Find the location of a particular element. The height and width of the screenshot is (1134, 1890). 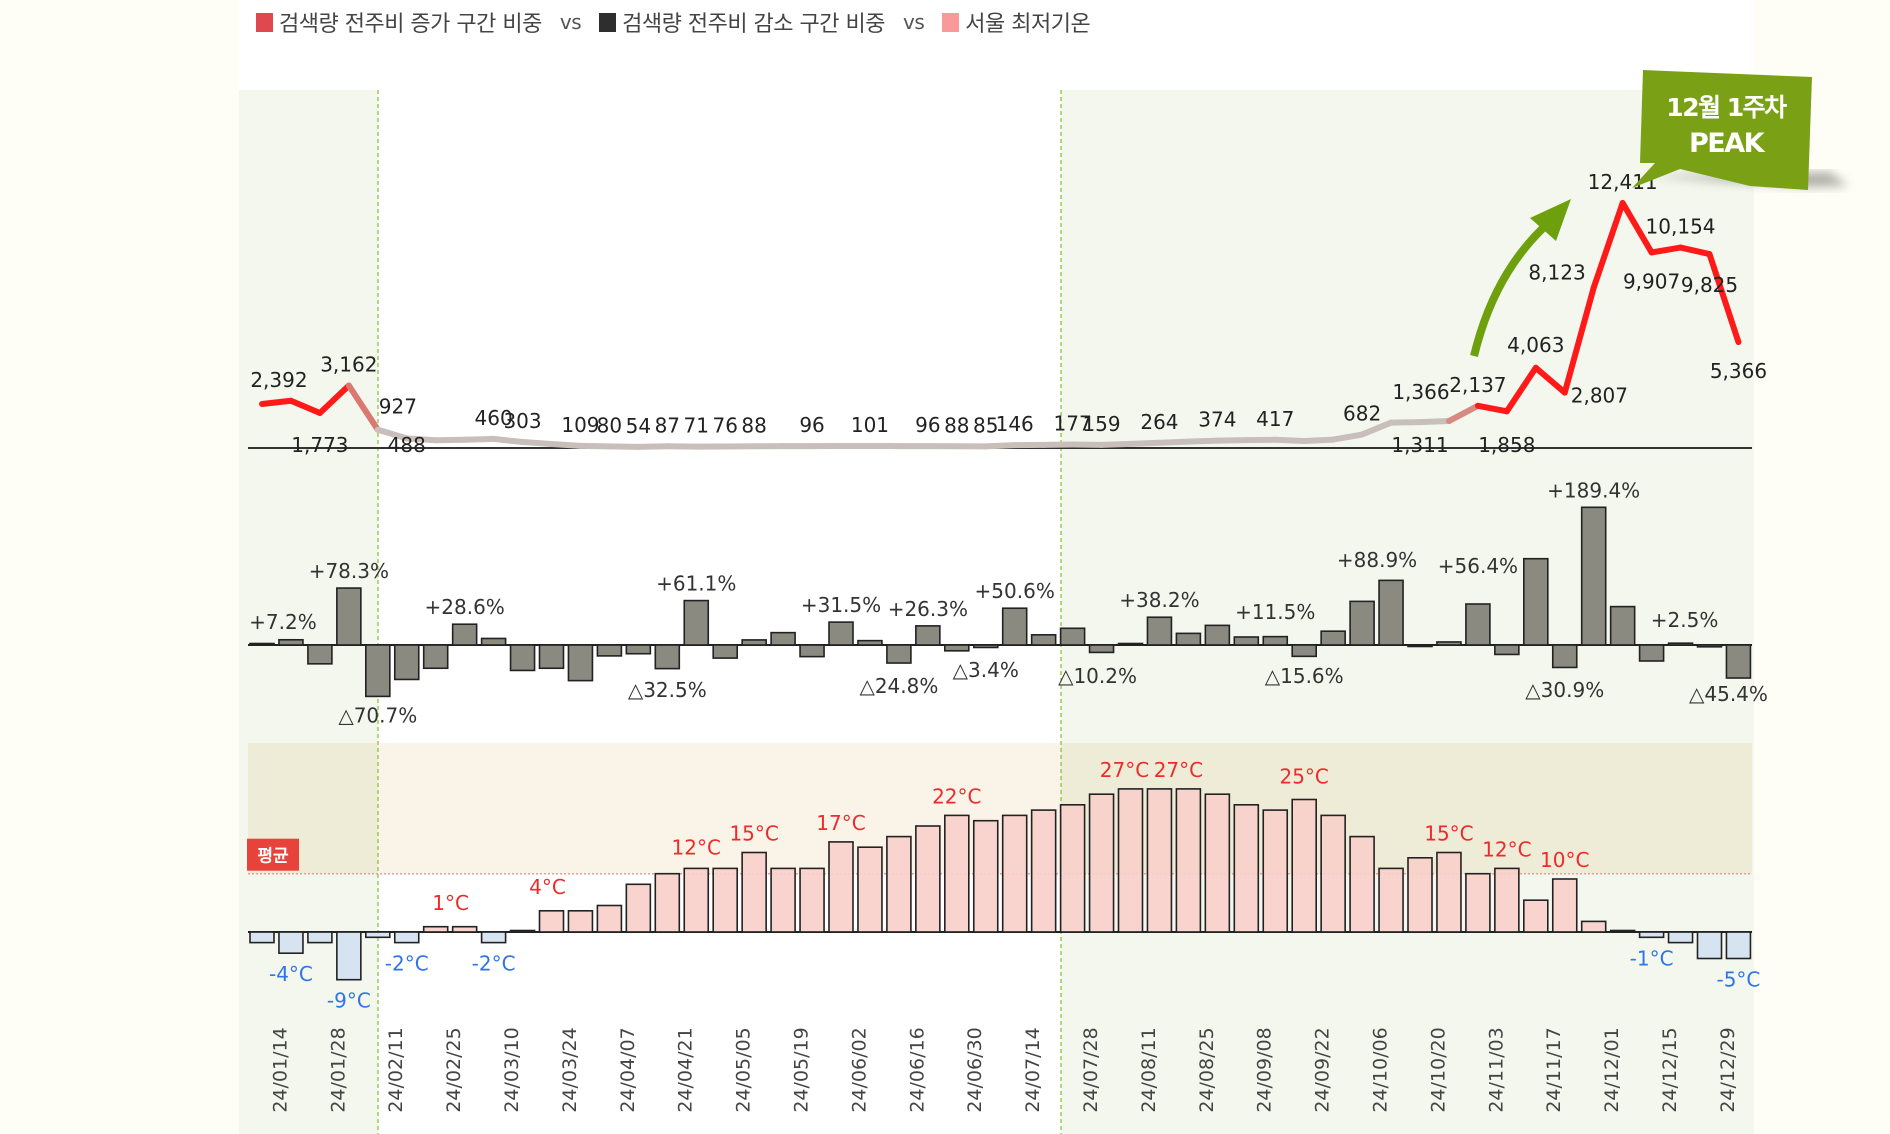

change-value-label: △30.9% is located at coordinates (1564, 690).